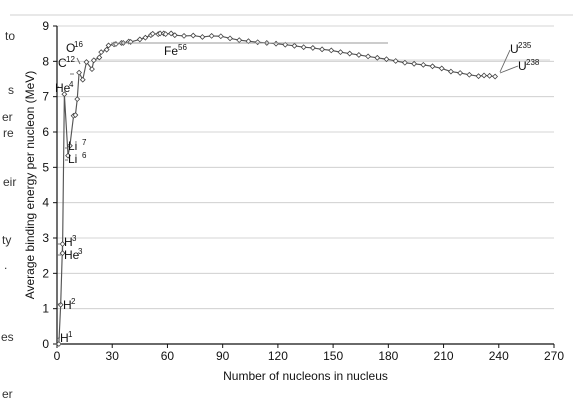 The height and width of the screenshot is (404, 583). I want to click on y-tick-label: 7, so click(45, 97).